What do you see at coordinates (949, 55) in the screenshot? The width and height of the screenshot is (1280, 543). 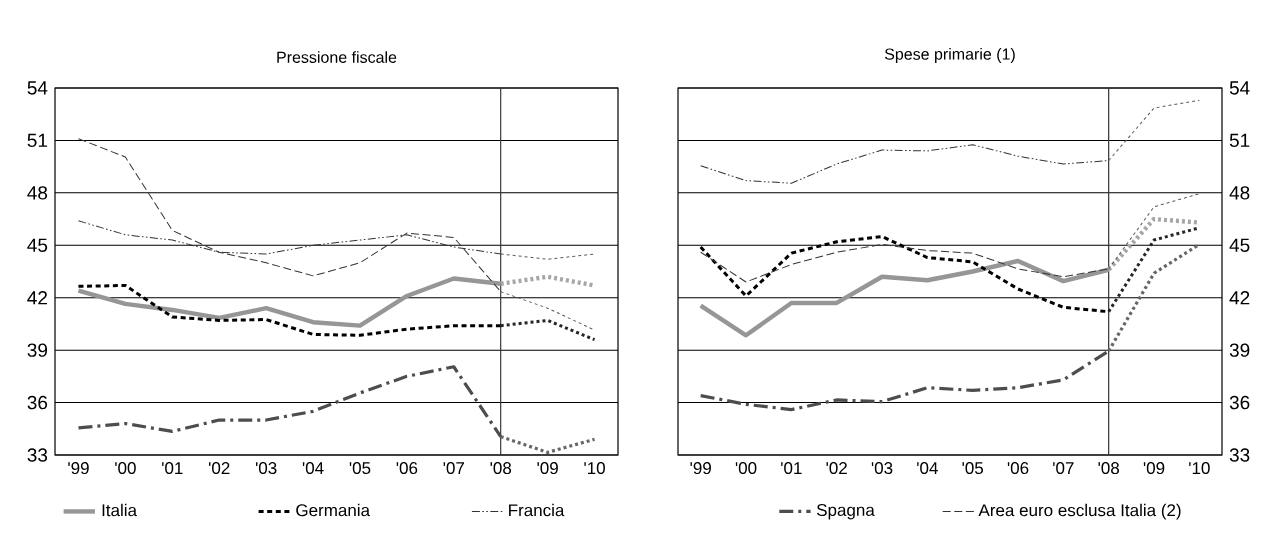 I see `chart-title: Spese primarie (1)` at bounding box center [949, 55].